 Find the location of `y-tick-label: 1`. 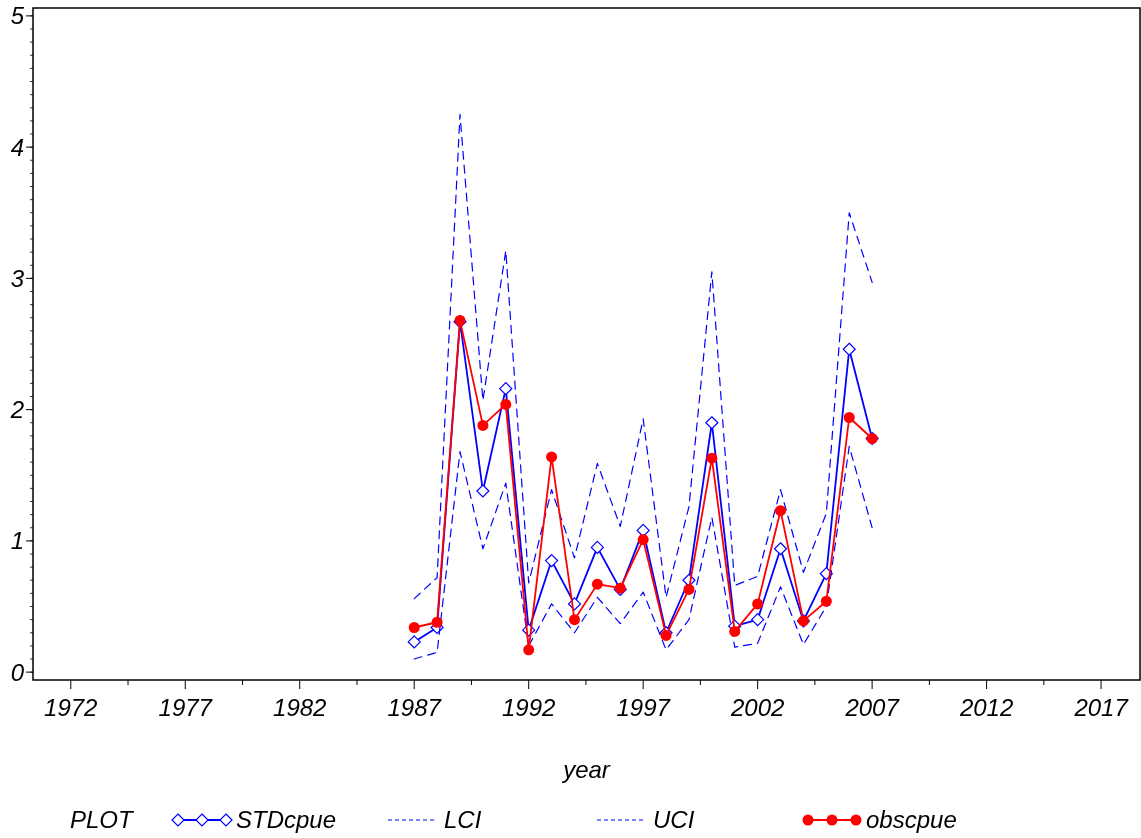

y-tick-label: 1 is located at coordinates (17, 541).